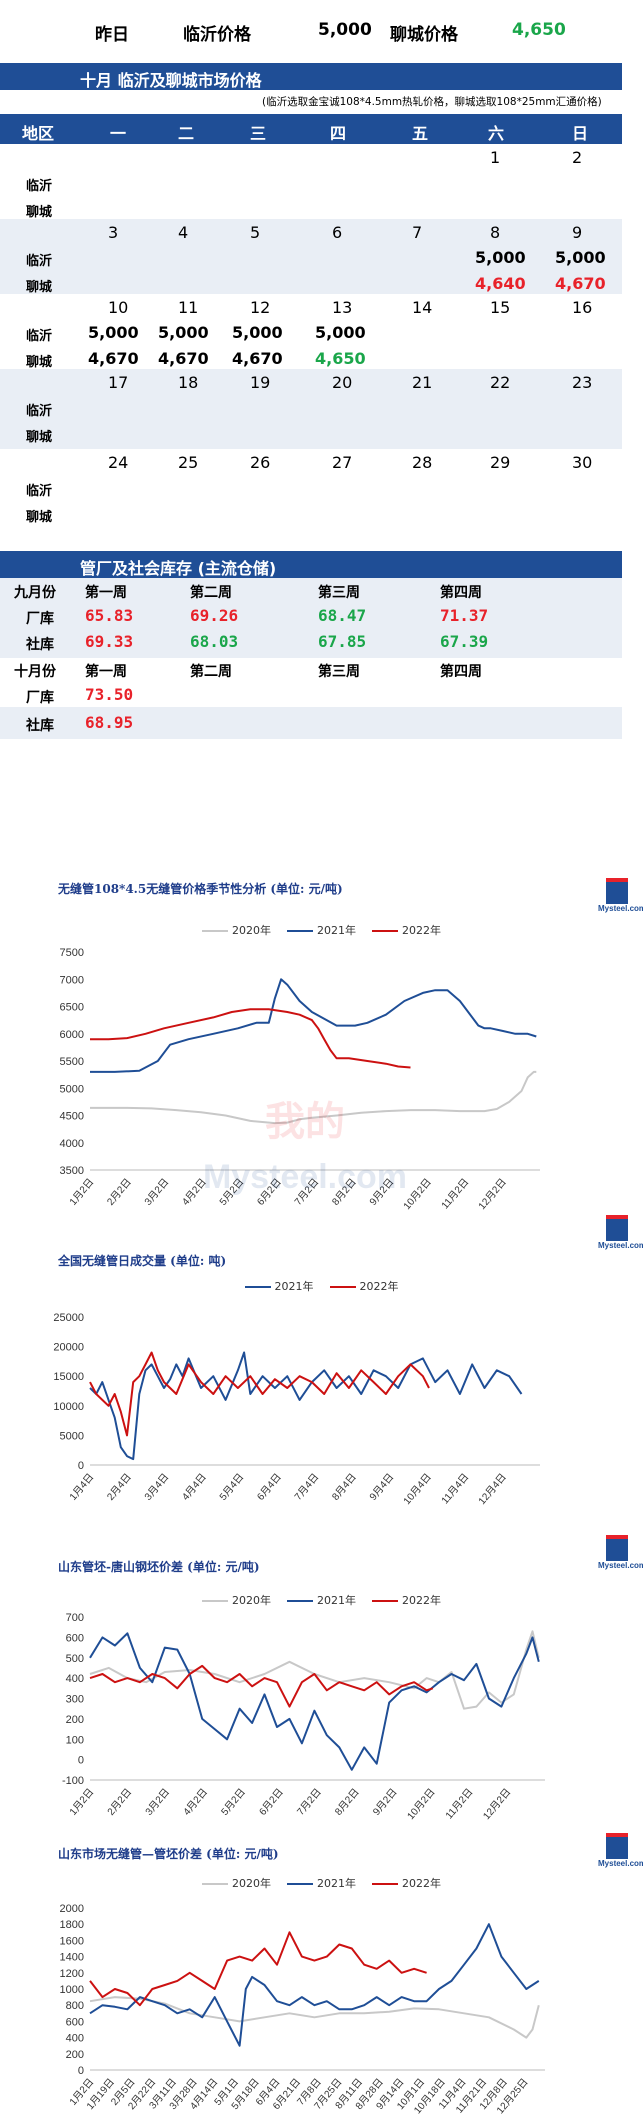  What do you see at coordinates (496, 133) in the screenshot?
I see `calendar-header-6: 六` at bounding box center [496, 133].